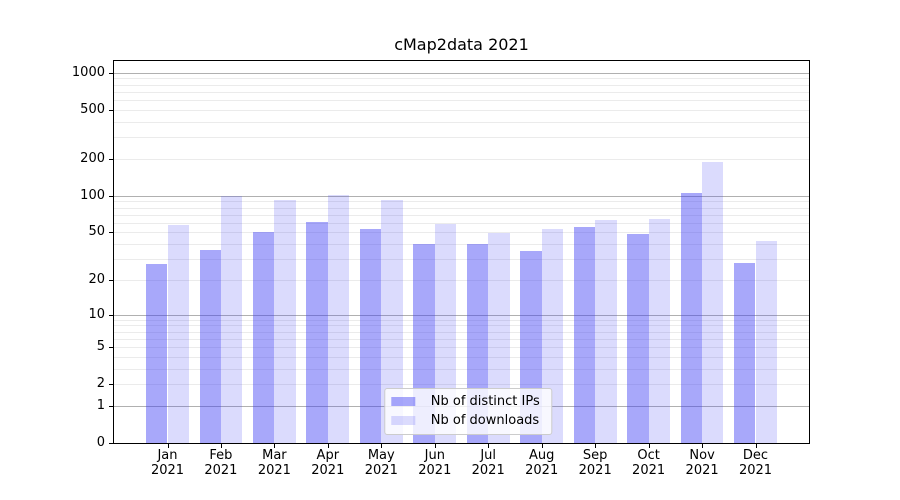  I want to click on bar-apr-distinct-ips, so click(317, 332).